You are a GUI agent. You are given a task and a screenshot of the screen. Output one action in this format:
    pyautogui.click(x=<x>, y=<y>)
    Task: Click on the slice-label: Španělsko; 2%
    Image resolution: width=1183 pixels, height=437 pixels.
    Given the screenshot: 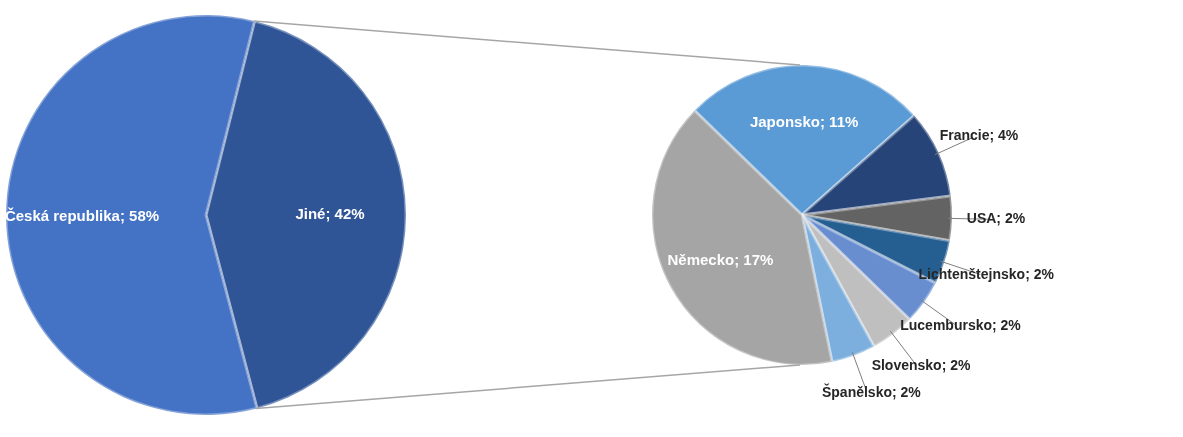 What is the action you would take?
    pyautogui.click(x=871, y=392)
    